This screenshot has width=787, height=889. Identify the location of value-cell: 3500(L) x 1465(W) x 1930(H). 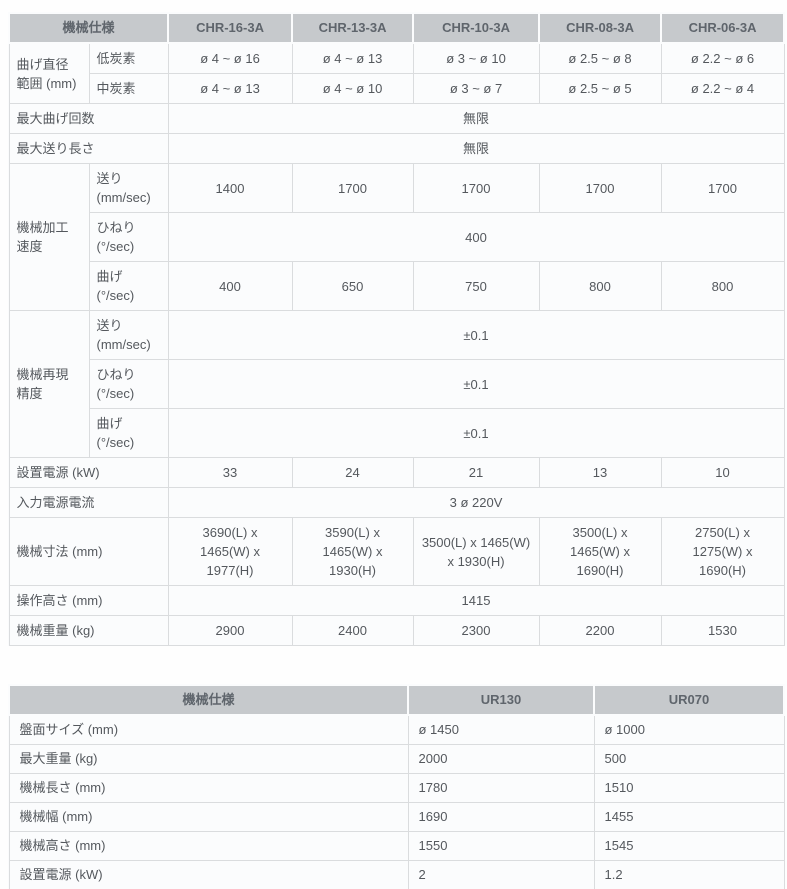
(476, 551).